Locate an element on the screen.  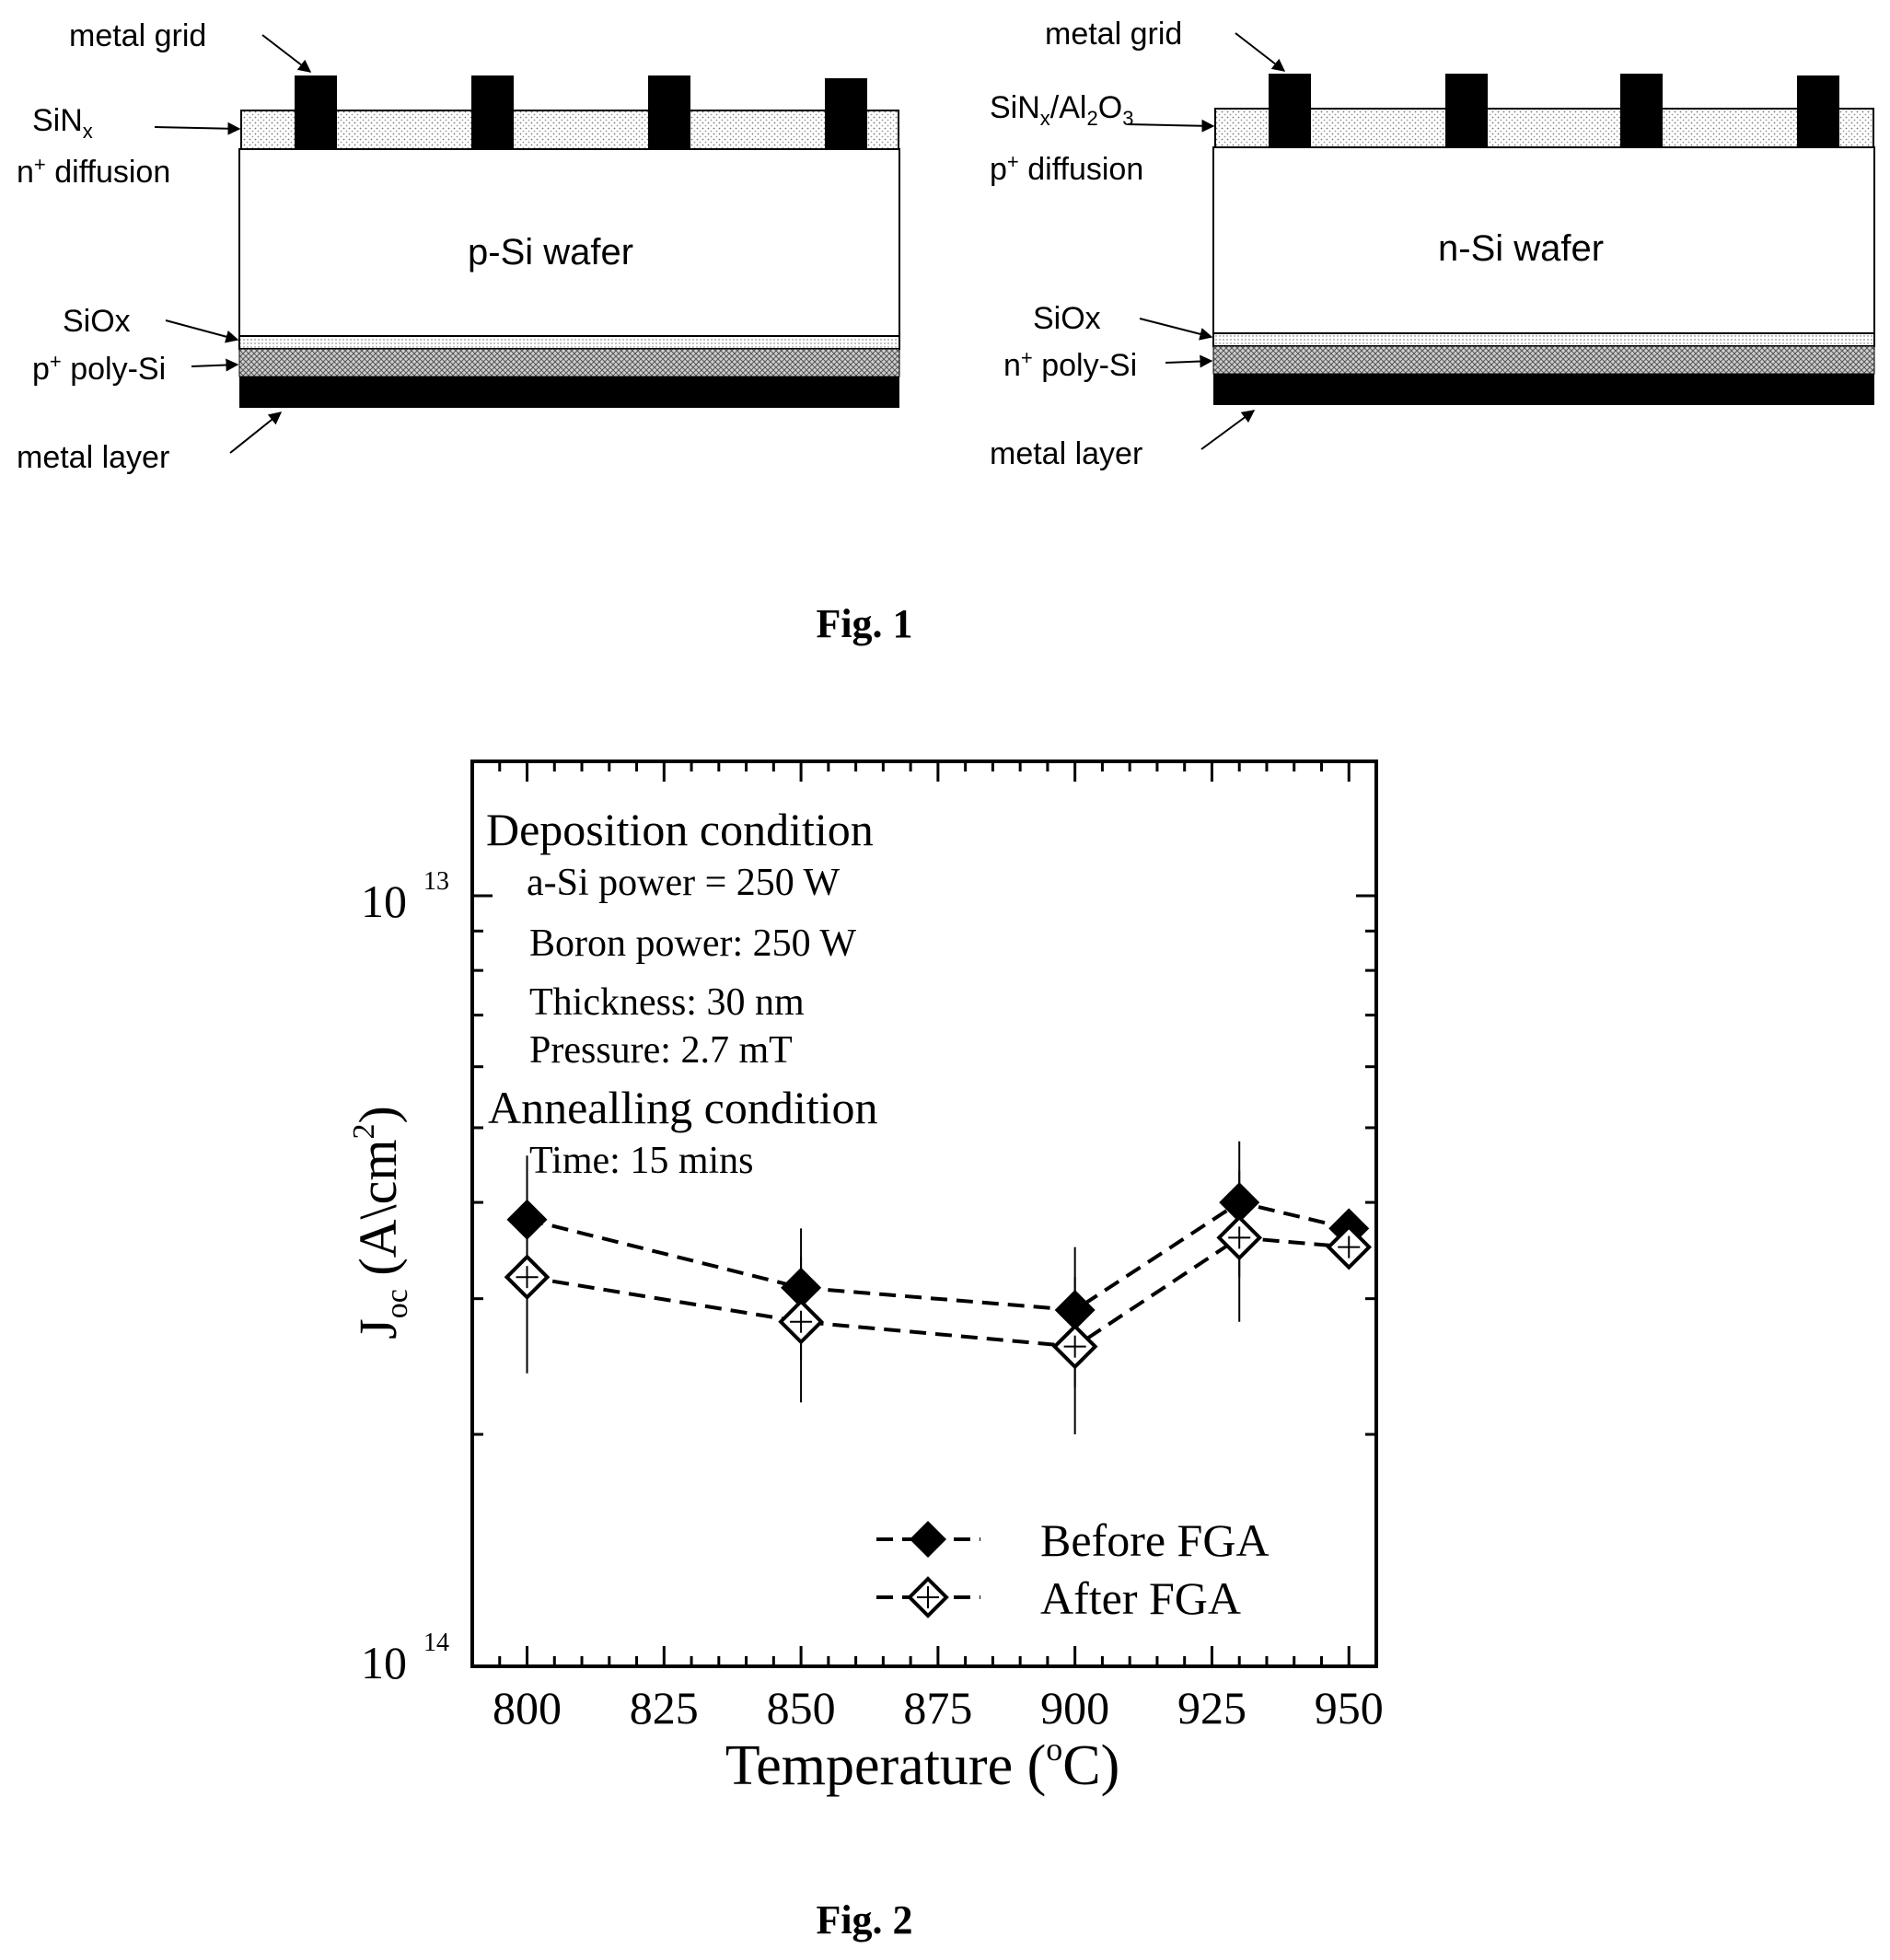
figure-2-caption: Fig. 2 is located at coordinates (864, 1920).